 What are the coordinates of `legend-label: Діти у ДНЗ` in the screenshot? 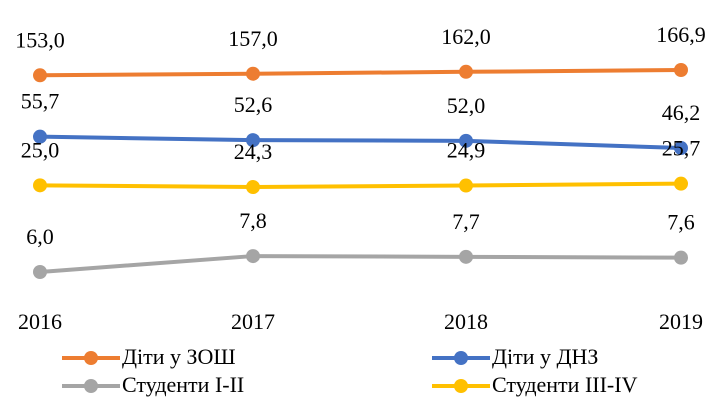 It's located at (545, 356).